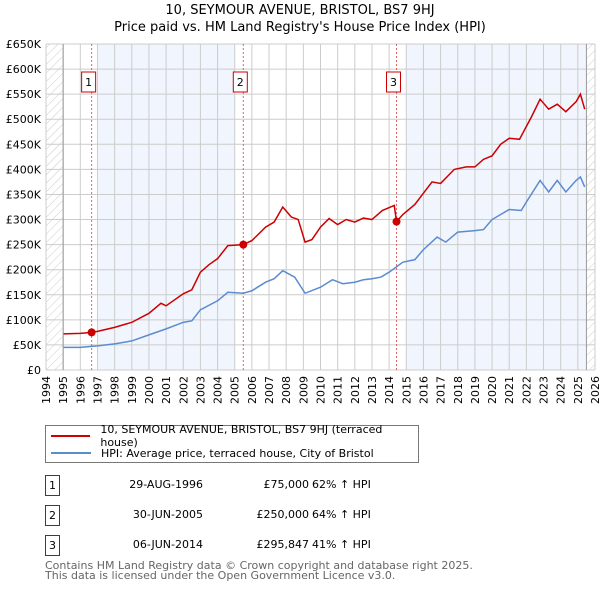  What do you see at coordinates (24, 144) in the screenshot?
I see `y-tick-label: £450K` at bounding box center [24, 144].